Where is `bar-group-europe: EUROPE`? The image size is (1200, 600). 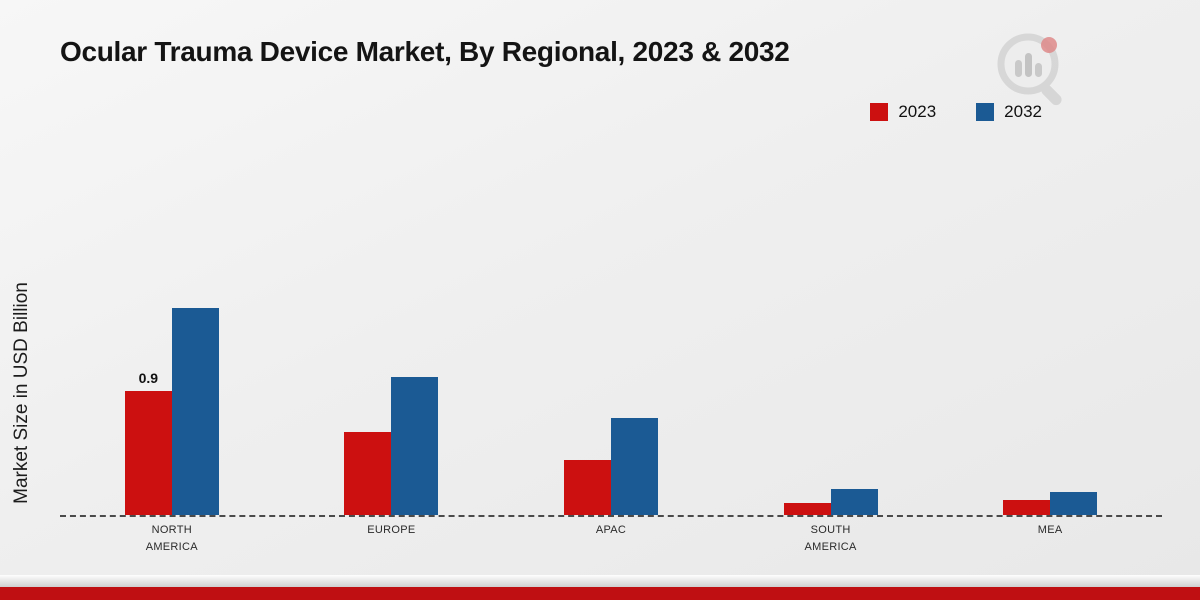
bar-group-europe: EUROPE is located at coordinates (392, 395).